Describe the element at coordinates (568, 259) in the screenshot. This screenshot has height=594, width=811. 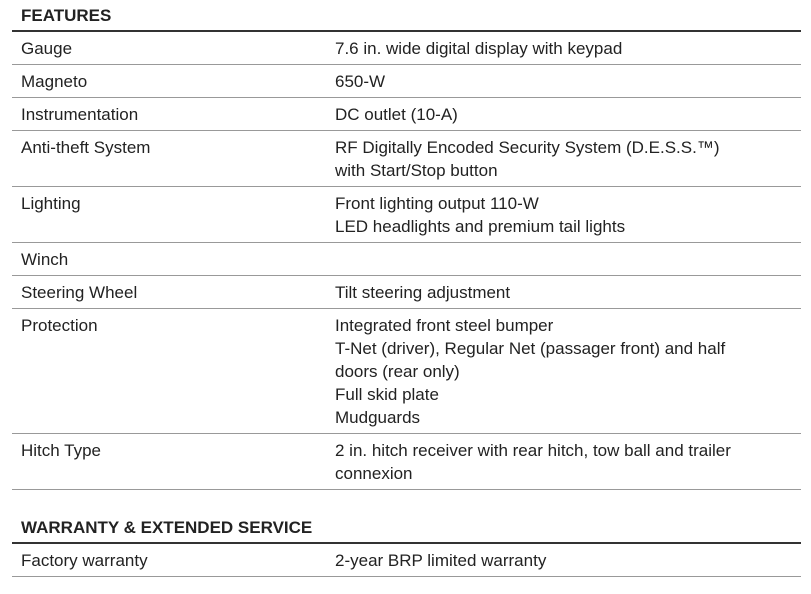
I see `spec-value` at that location.